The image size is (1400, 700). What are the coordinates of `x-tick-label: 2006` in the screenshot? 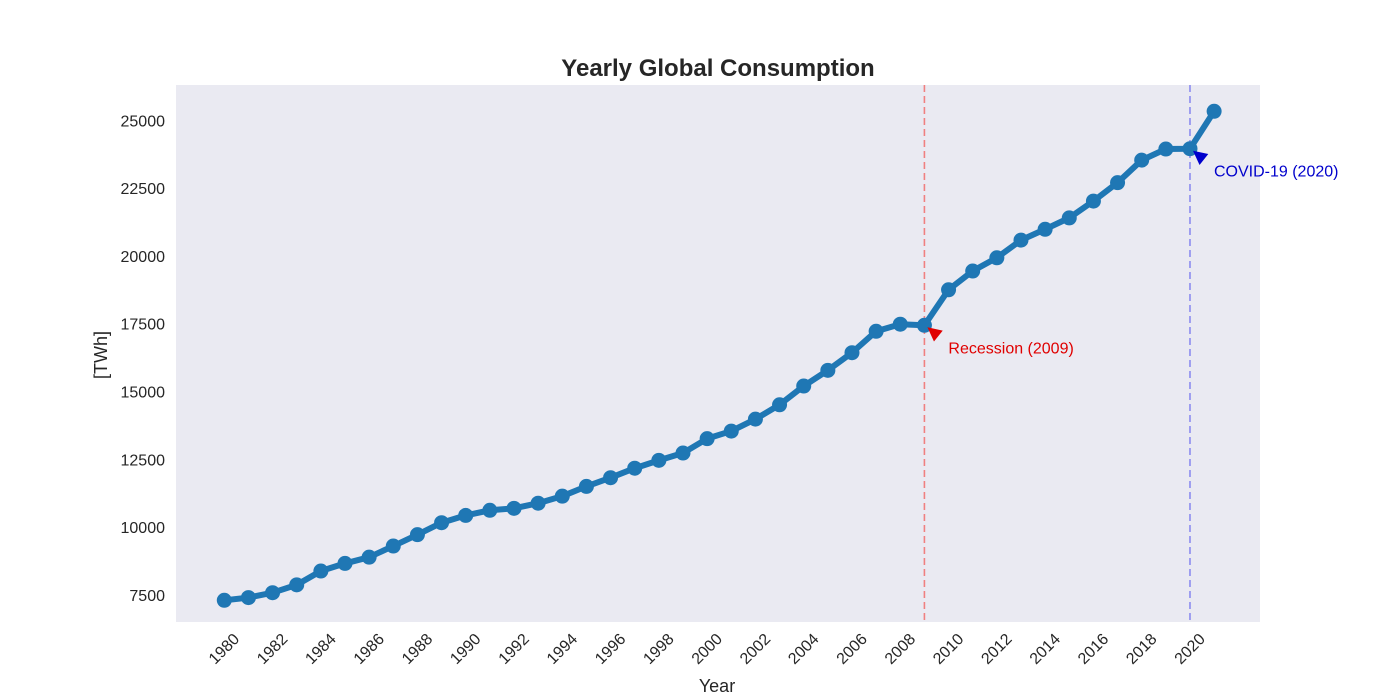 It's located at (852, 649).